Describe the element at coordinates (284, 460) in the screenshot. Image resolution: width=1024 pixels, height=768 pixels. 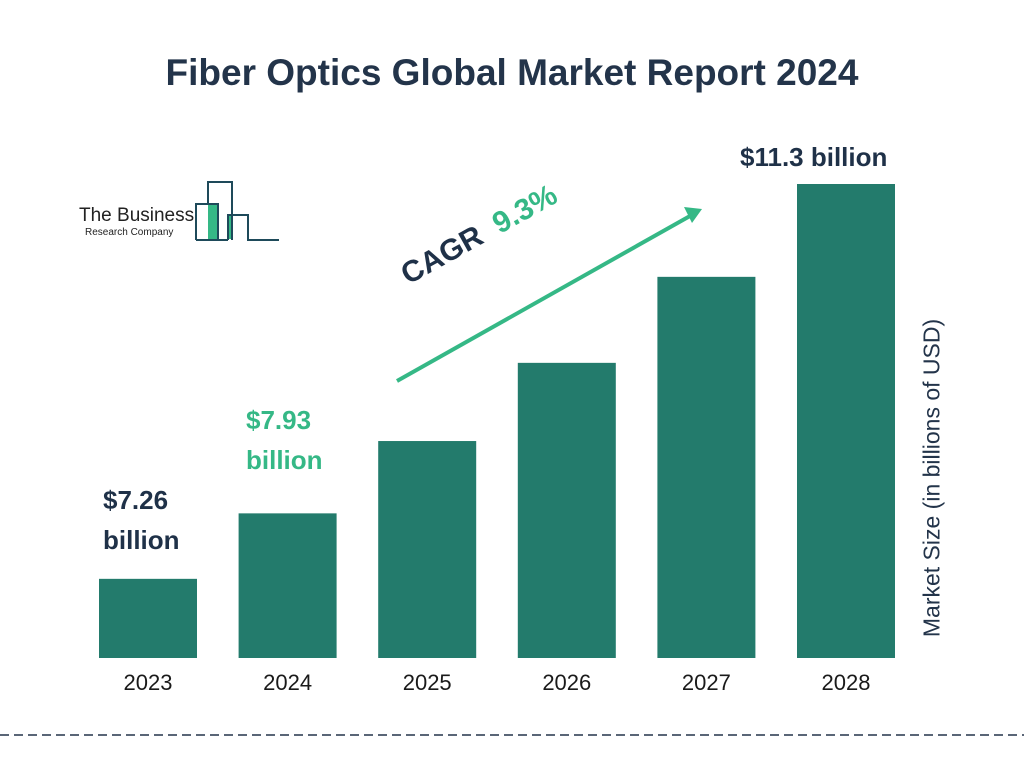
I see `data-label-2024-unit: billion` at that location.